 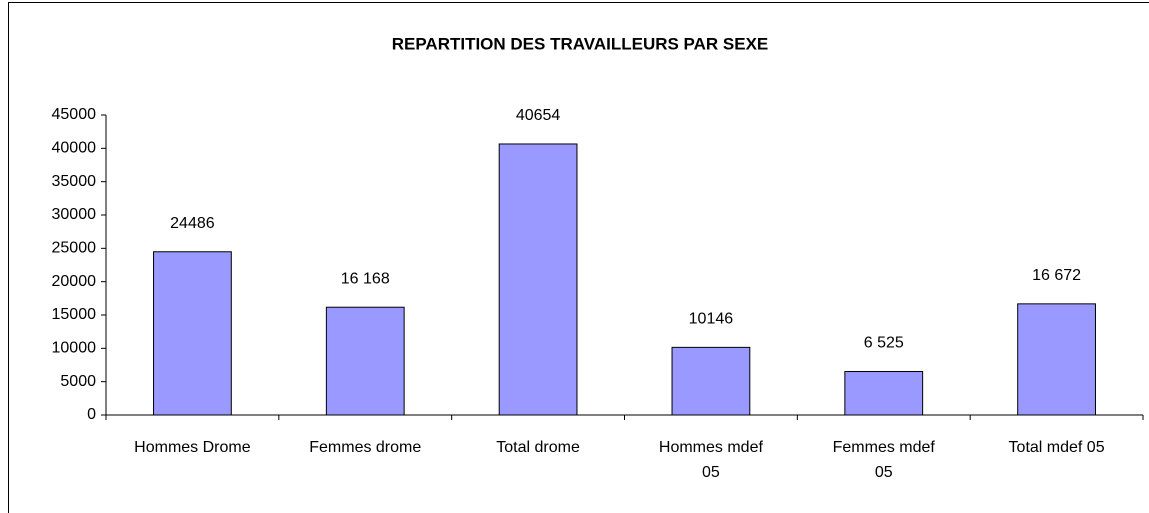 I want to click on x-tick-label: Femmes mdef 05, so click(x=883, y=460).